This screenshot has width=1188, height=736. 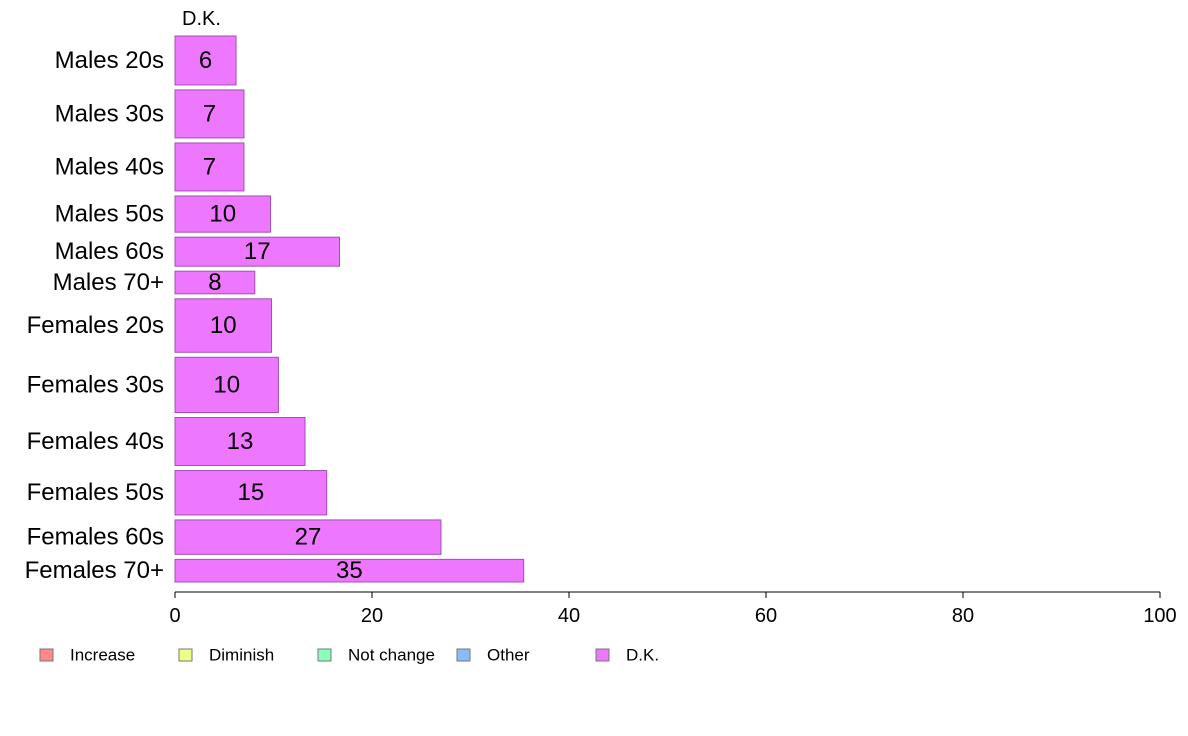 I want to click on category-label: Males 20s, so click(x=109, y=60).